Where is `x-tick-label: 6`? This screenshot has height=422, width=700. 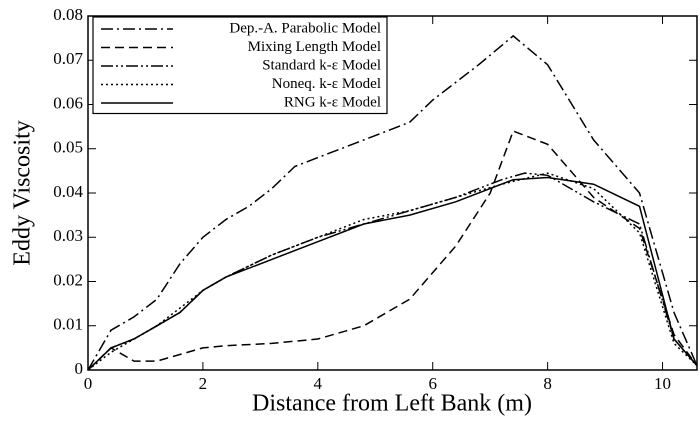
x-tick-label: 6 is located at coordinates (432, 383).